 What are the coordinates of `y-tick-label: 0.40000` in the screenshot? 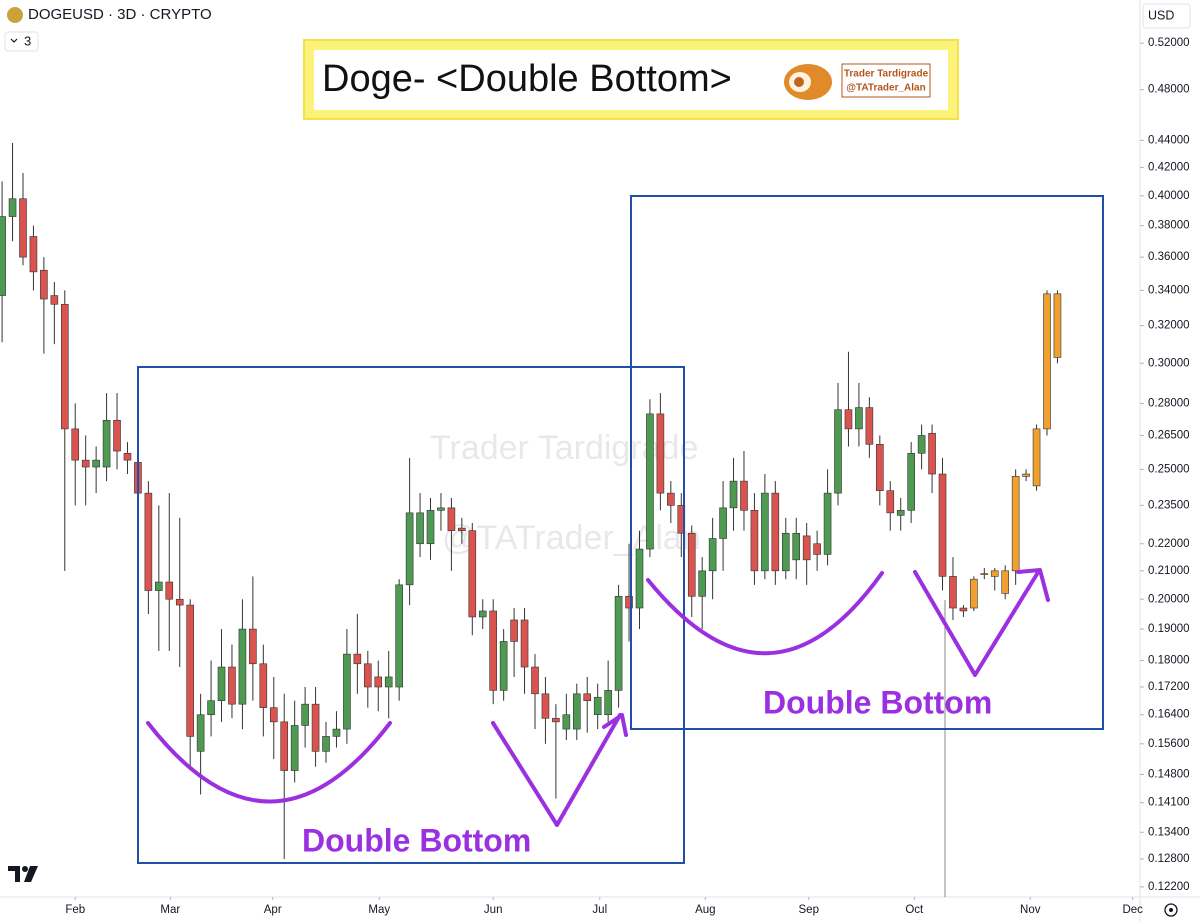 It's located at (1169, 196).